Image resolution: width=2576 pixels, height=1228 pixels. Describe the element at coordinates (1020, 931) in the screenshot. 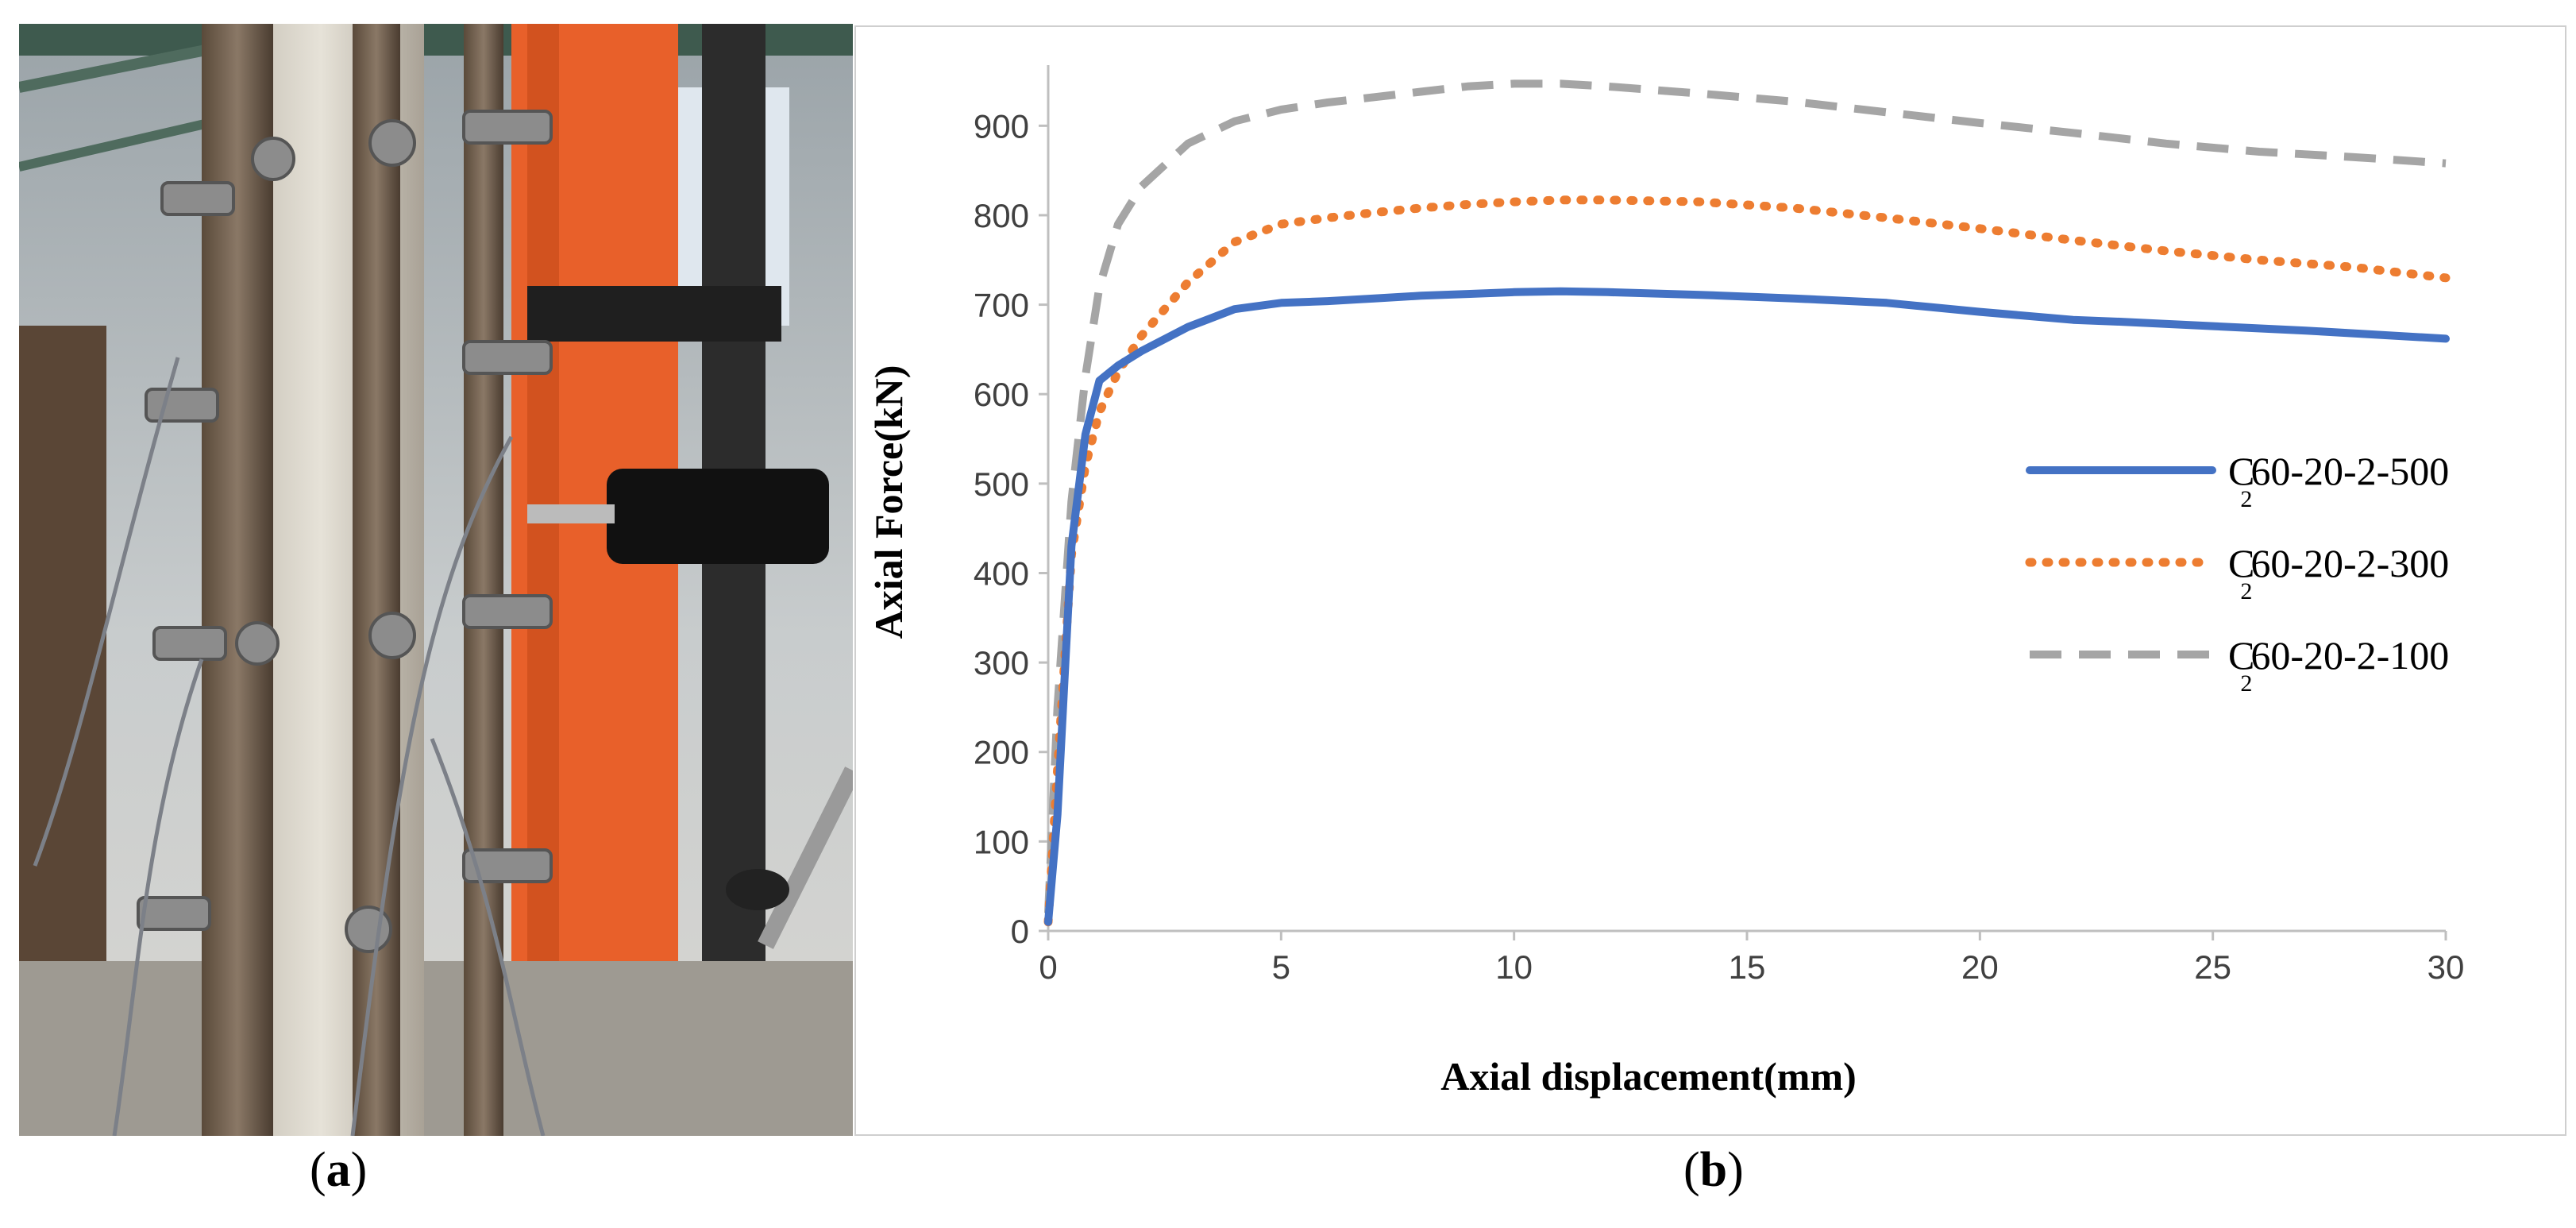

I see `y-tick-label: 0` at that location.